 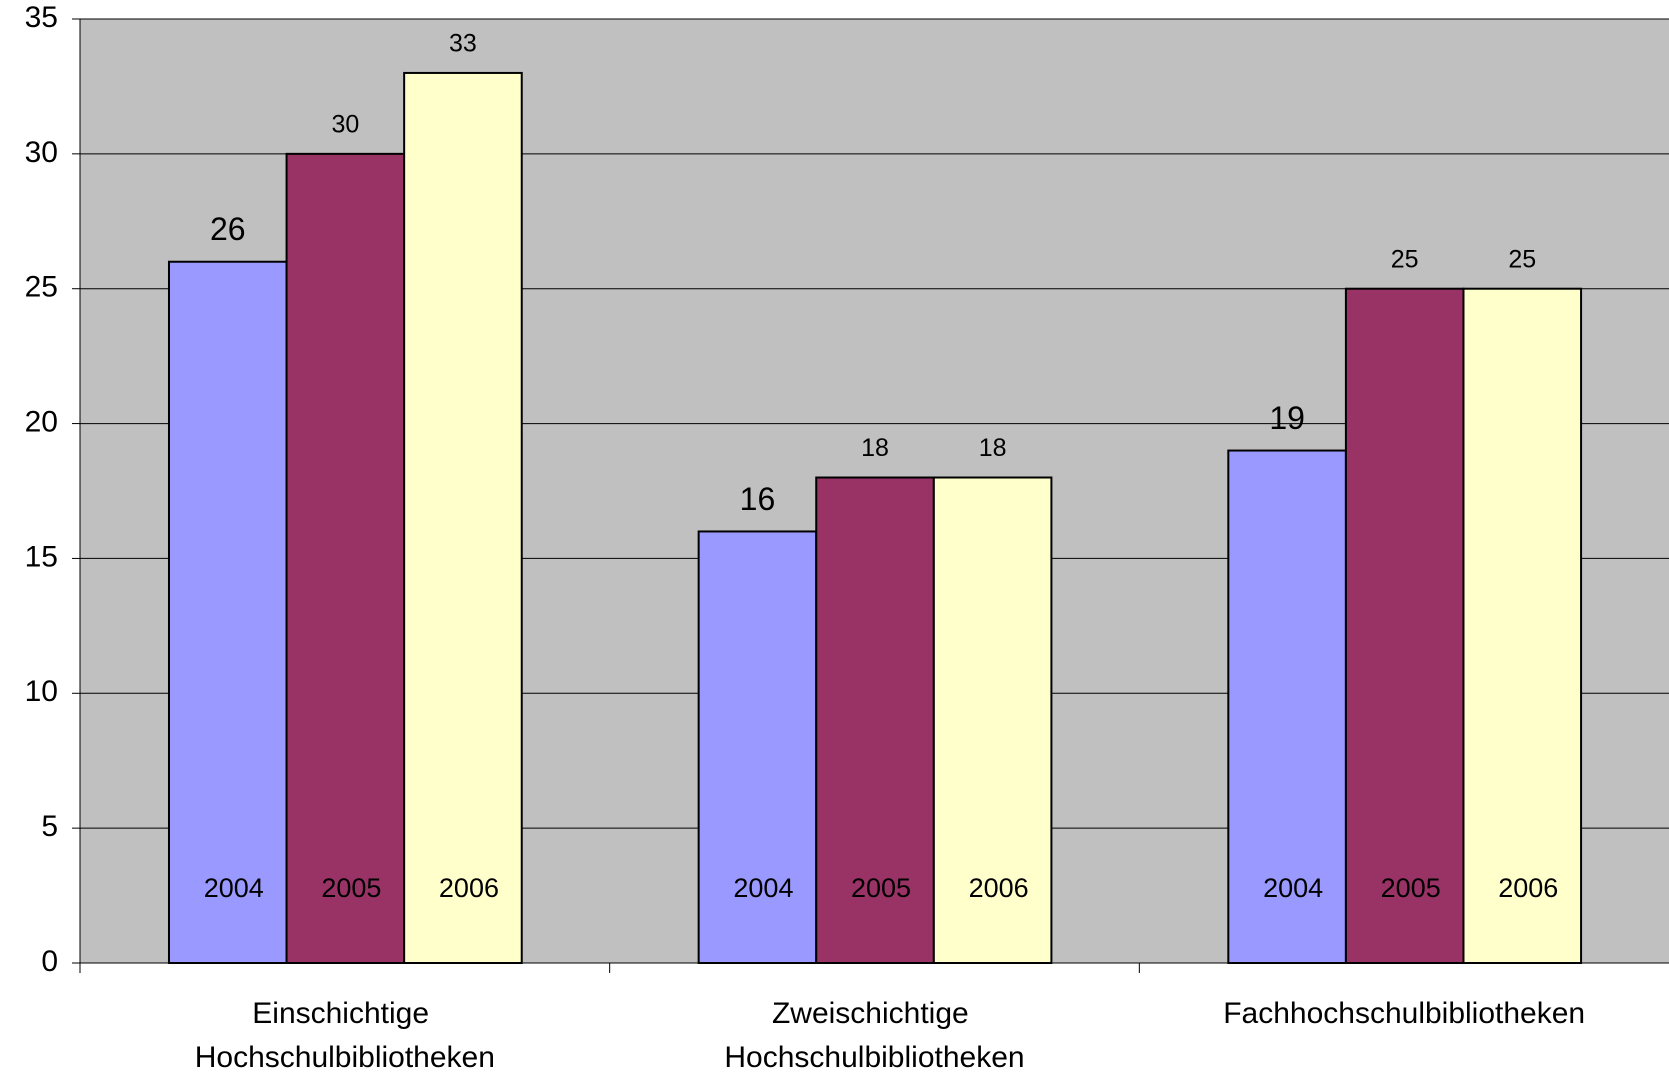 I want to click on x-tick-label-line: Einschichtige, so click(x=344, y=1013).